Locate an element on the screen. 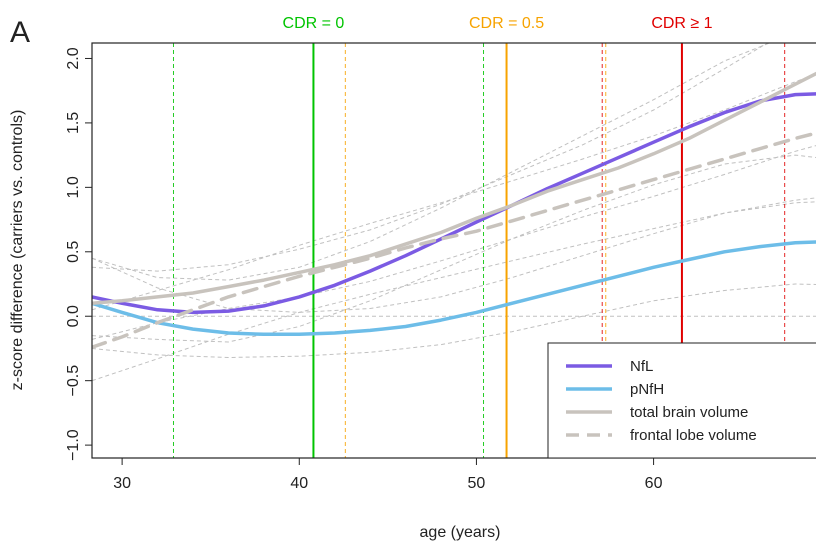 This screenshot has height=542, width=816. x-axis: 3040506070 is located at coordinates (464, 475).